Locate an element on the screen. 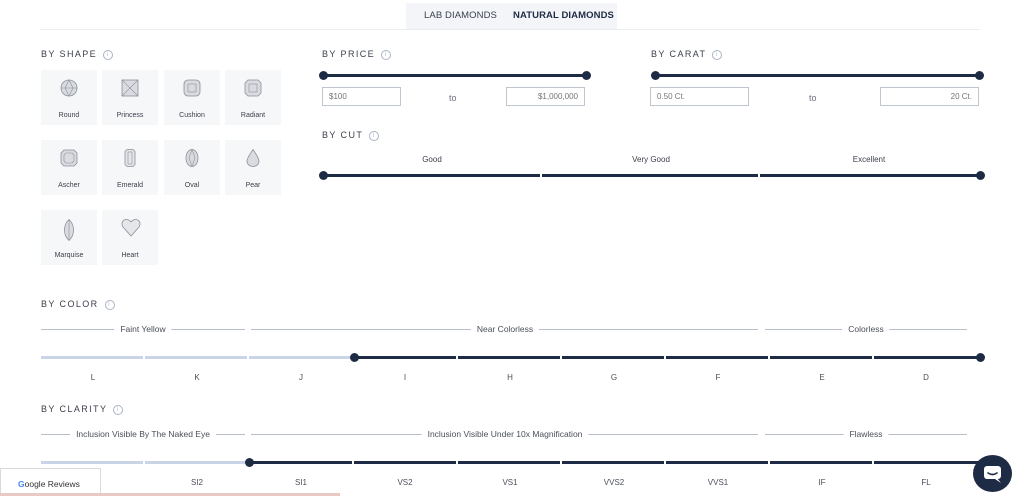 This screenshot has width=1024, height=497. color-track-unselected is located at coordinates (197, 357).